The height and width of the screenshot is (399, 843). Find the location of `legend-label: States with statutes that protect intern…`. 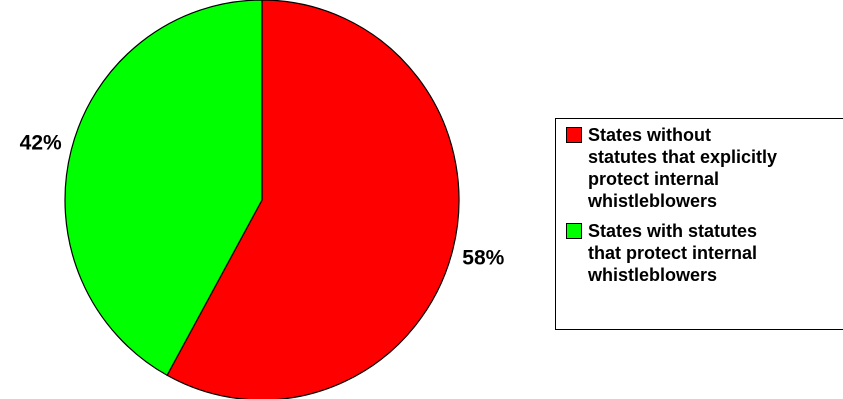

legend-label: States with statutes that protect intern… is located at coordinates (673, 253).